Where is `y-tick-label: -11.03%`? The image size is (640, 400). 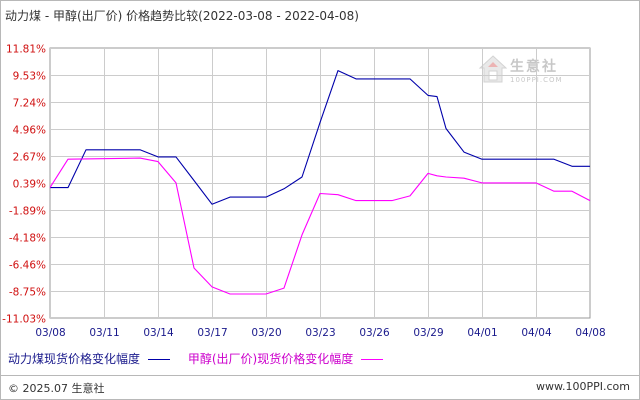
y-tick-label: -11.03% is located at coordinates (24, 320).